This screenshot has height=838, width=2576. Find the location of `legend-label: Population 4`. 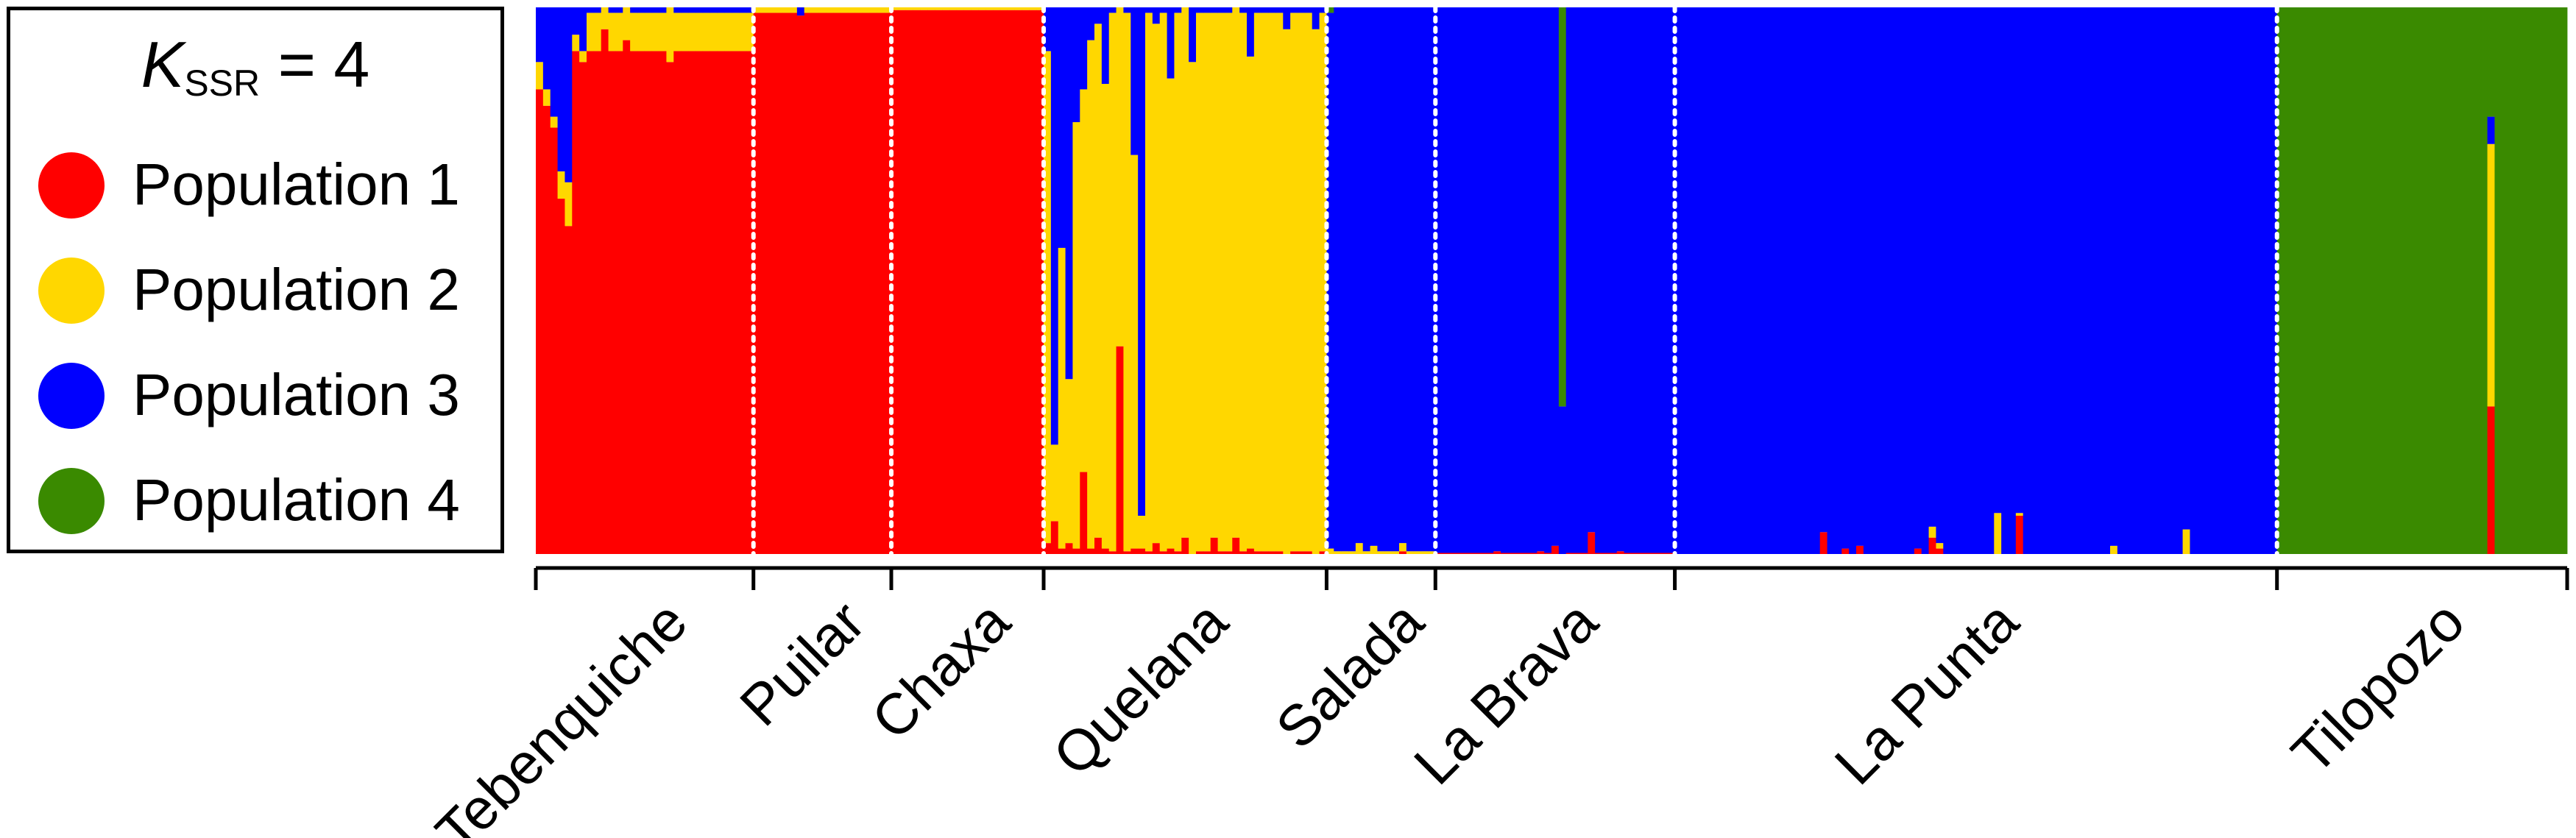

legend-label: Population 4 is located at coordinates (296, 500).